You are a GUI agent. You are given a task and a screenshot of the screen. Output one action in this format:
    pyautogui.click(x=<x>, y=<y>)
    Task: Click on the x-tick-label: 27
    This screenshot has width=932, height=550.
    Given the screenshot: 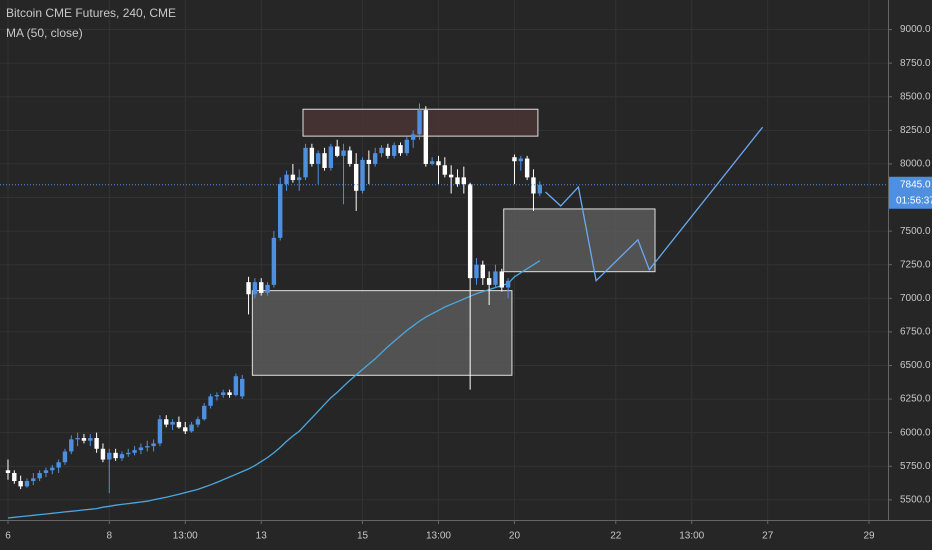 What is the action you would take?
    pyautogui.click(x=768, y=536)
    